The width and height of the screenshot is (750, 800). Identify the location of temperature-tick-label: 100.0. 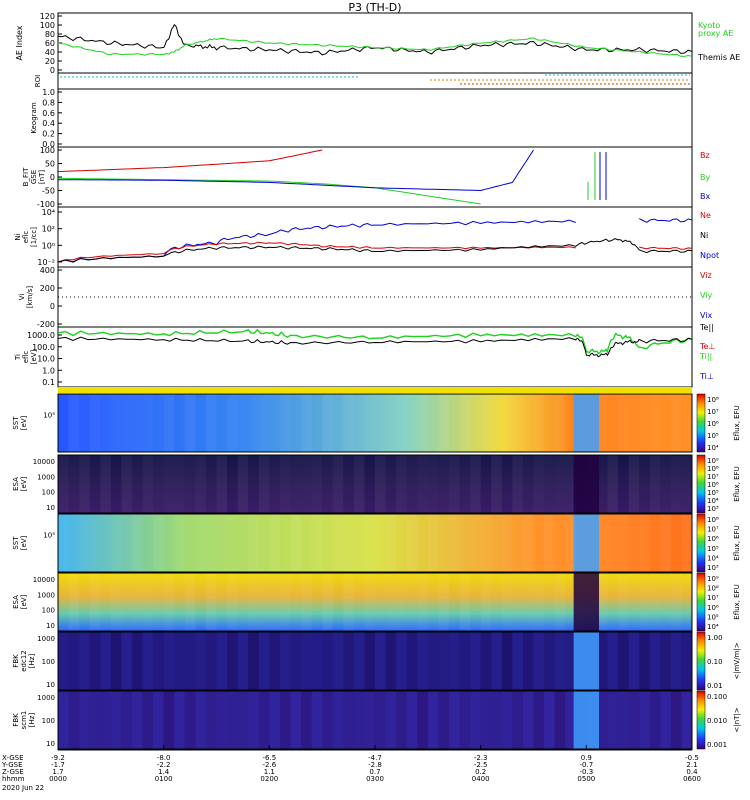
(43, 347).